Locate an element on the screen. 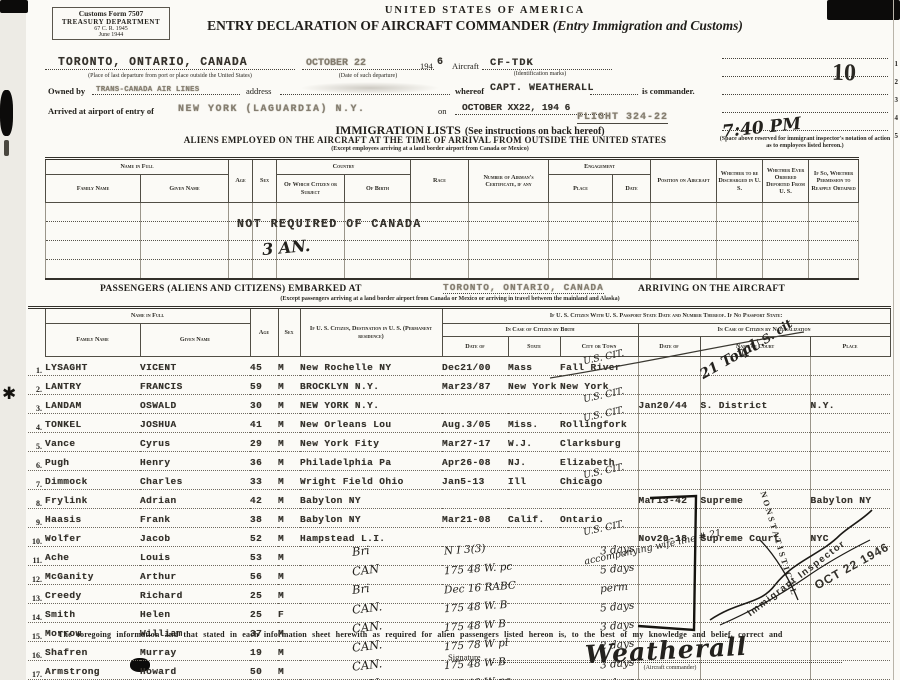 This screenshot has width=900, height=680. given-name-value: OSWALD is located at coordinates (158, 405).